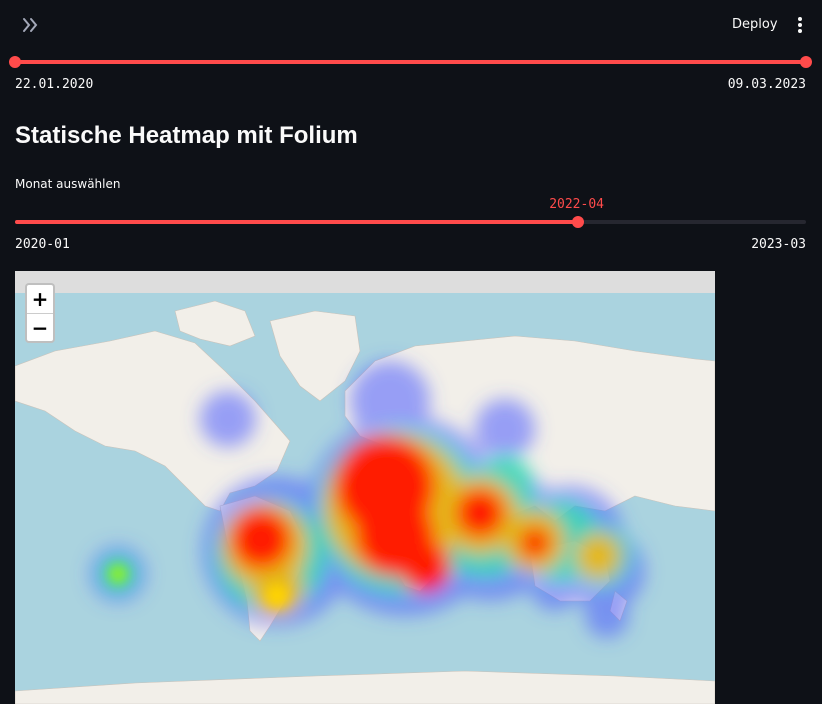 The height and width of the screenshot is (704, 822). I want to click on date-end-label: 09.03.2023, so click(766, 84).